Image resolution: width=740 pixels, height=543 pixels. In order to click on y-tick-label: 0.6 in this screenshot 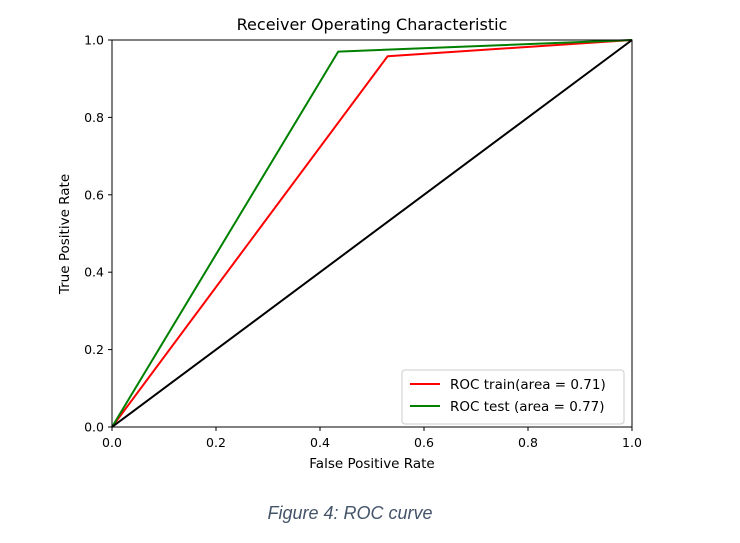, I will do `click(94, 194)`.